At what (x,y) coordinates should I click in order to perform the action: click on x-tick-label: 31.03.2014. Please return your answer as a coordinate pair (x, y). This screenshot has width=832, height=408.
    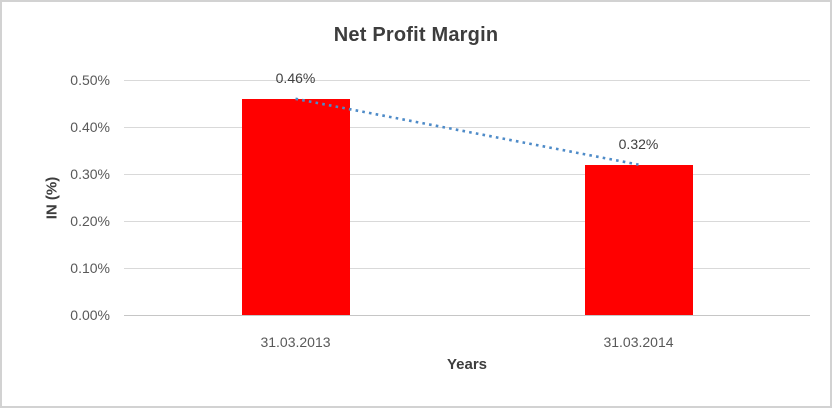
    Looking at the image, I should click on (638, 342).